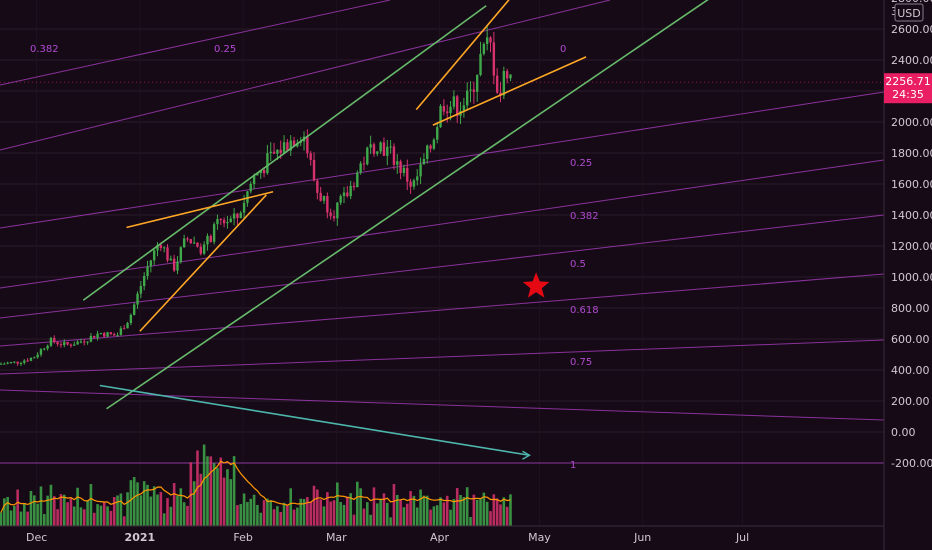  Describe the element at coordinates (387, 537) in the screenshot. I see `time-axis: Dec 2021 Feb Mar Apr May Jun Jul` at that location.